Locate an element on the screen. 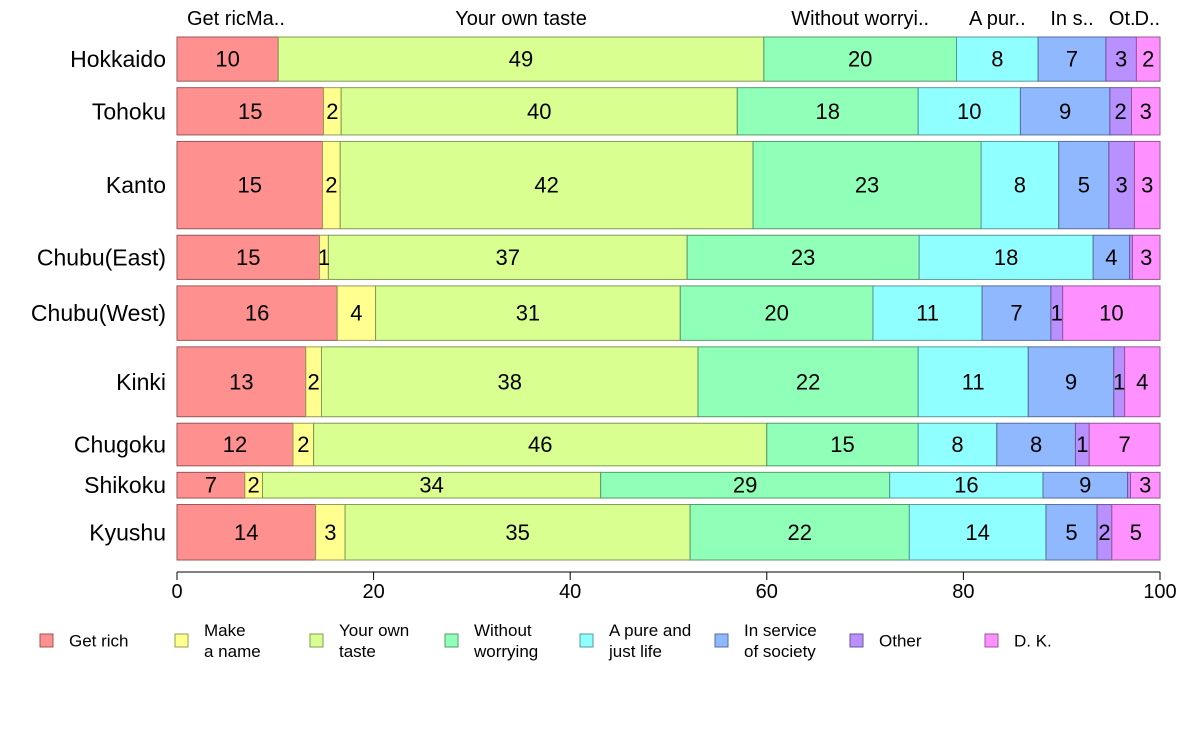 The height and width of the screenshot is (736, 1188). segment-value-label: 20 is located at coordinates (776, 313).